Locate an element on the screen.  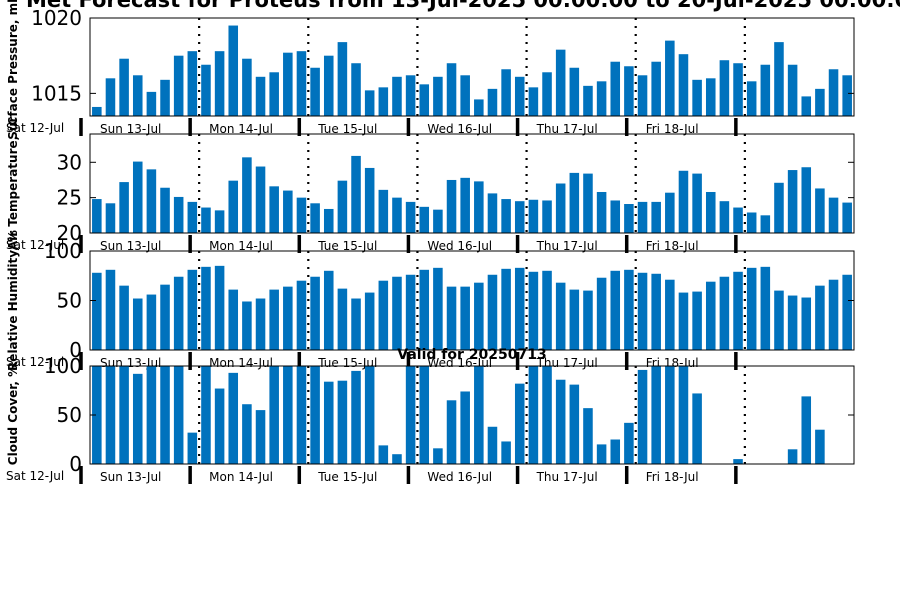
x-tick-label: Fri 18-Jul is located at coordinates (672, 477).